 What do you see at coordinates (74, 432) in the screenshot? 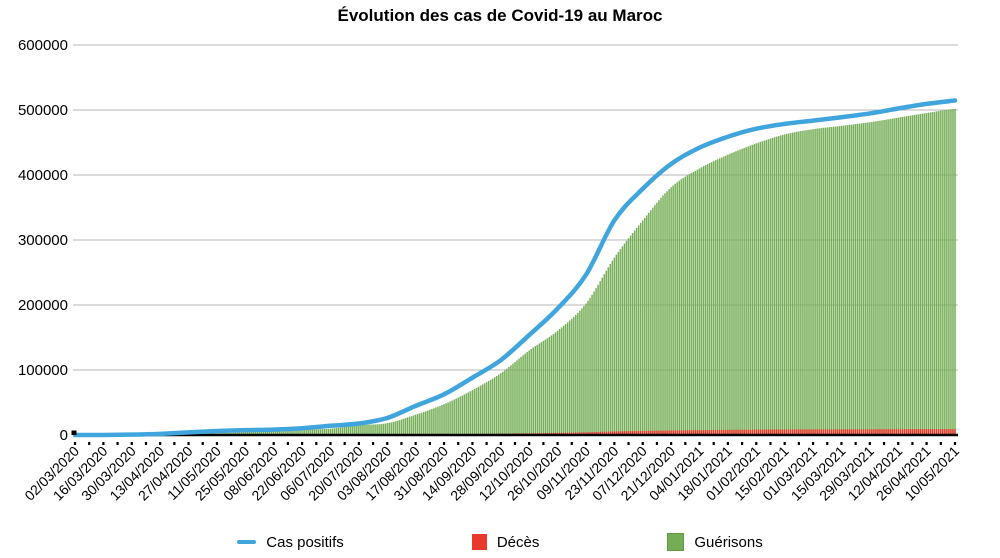
I see `line-start-marker` at bounding box center [74, 432].